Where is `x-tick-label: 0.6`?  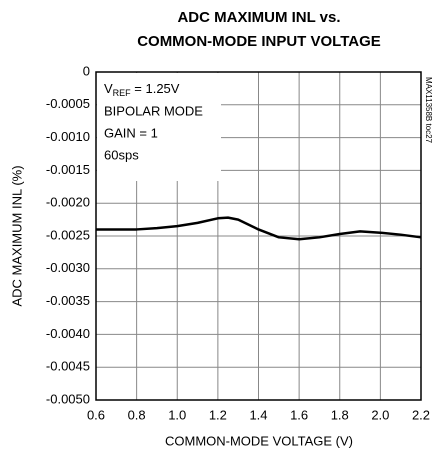 x-tick-label: 0.6 is located at coordinates (96, 414).